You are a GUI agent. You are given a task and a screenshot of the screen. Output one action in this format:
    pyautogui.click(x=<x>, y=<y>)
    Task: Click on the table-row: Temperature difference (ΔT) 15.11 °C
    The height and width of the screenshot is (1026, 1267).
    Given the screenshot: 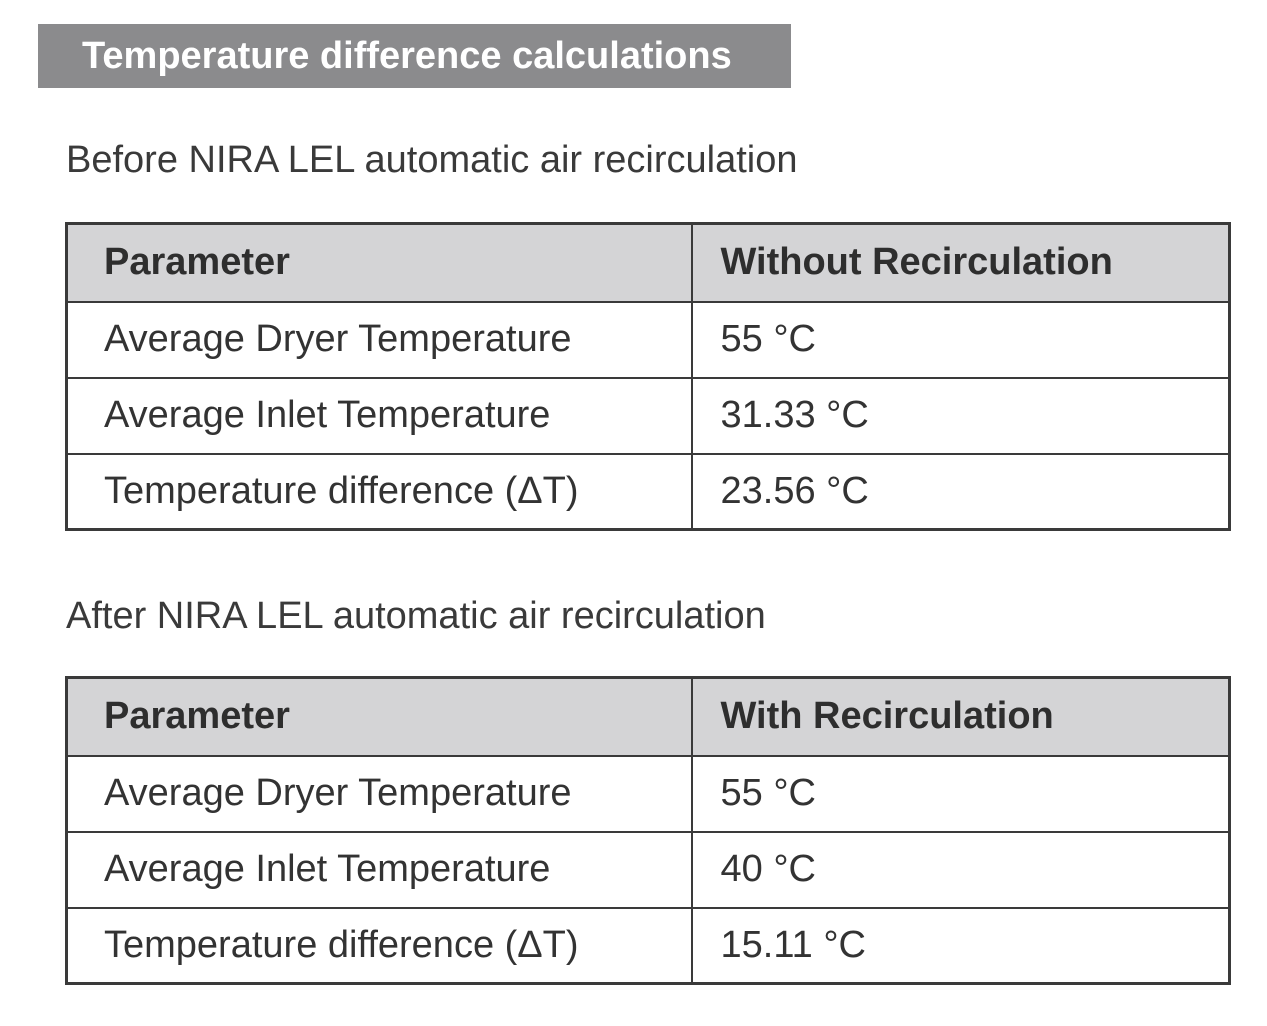 What is the action you would take?
    pyautogui.click(x=648, y=945)
    